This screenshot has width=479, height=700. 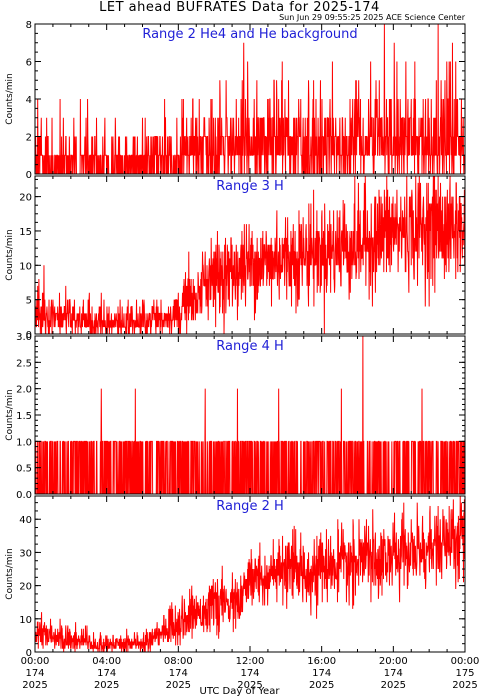 I want to click on x-axis-label: UTC Day of Year, so click(x=239, y=691).